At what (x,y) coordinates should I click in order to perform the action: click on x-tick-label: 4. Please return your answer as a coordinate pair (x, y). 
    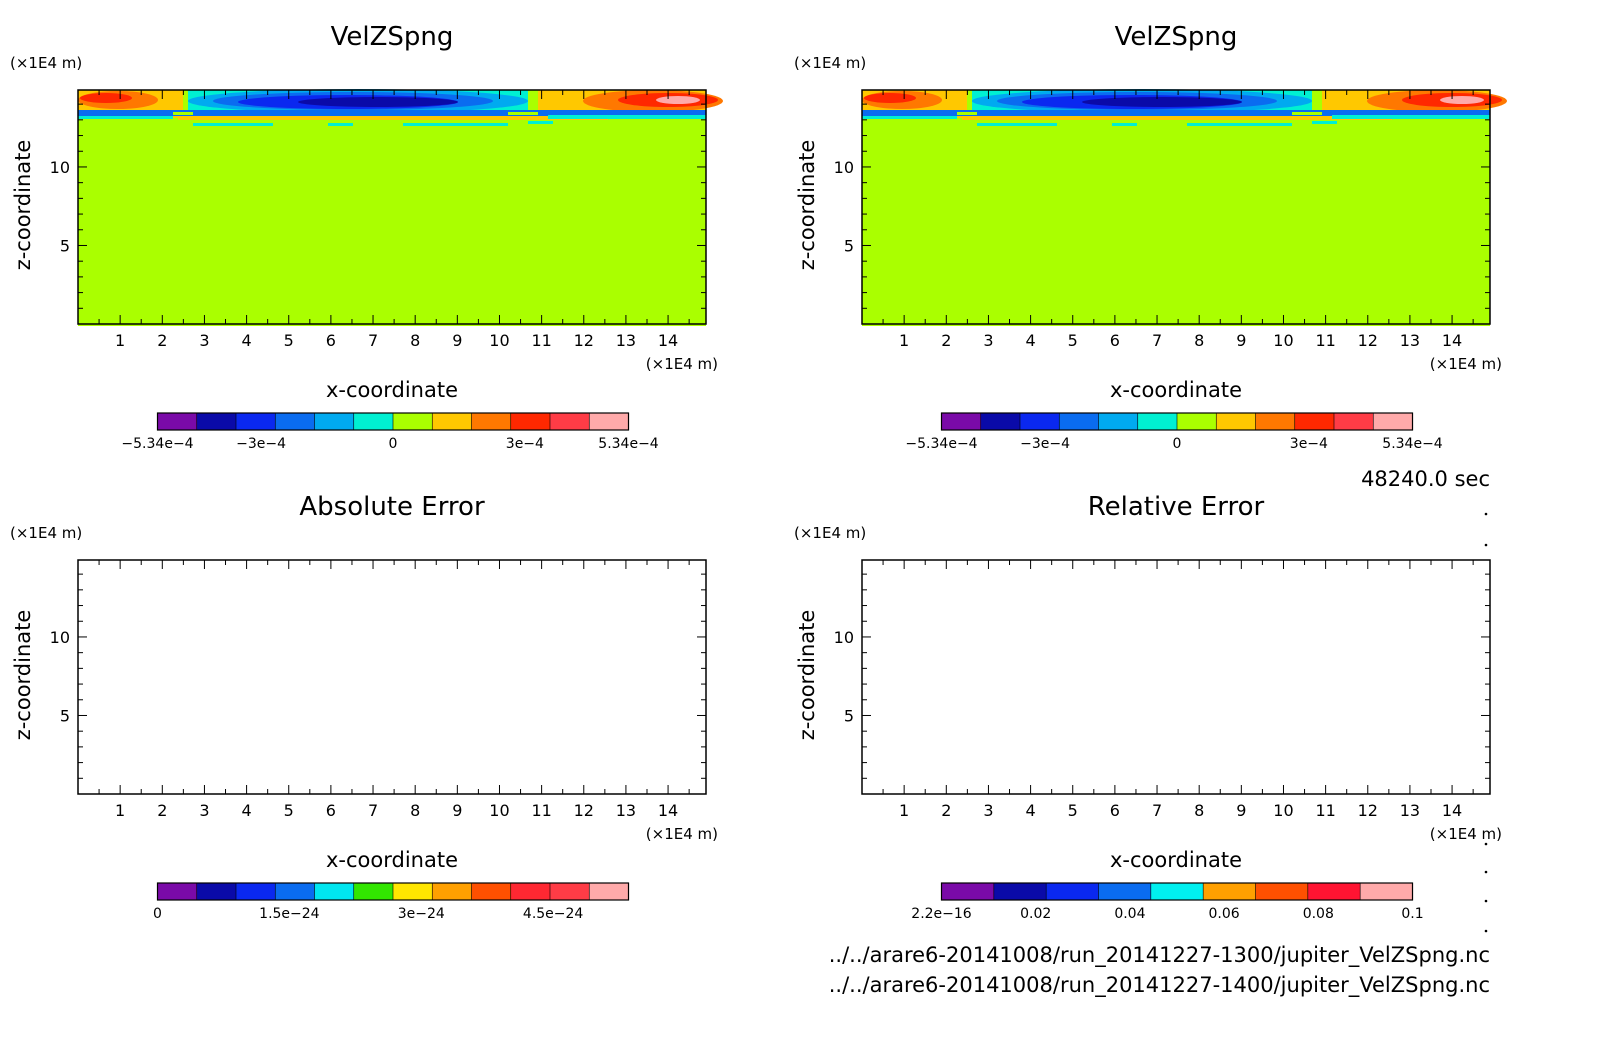
    Looking at the image, I should click on (246, 810).